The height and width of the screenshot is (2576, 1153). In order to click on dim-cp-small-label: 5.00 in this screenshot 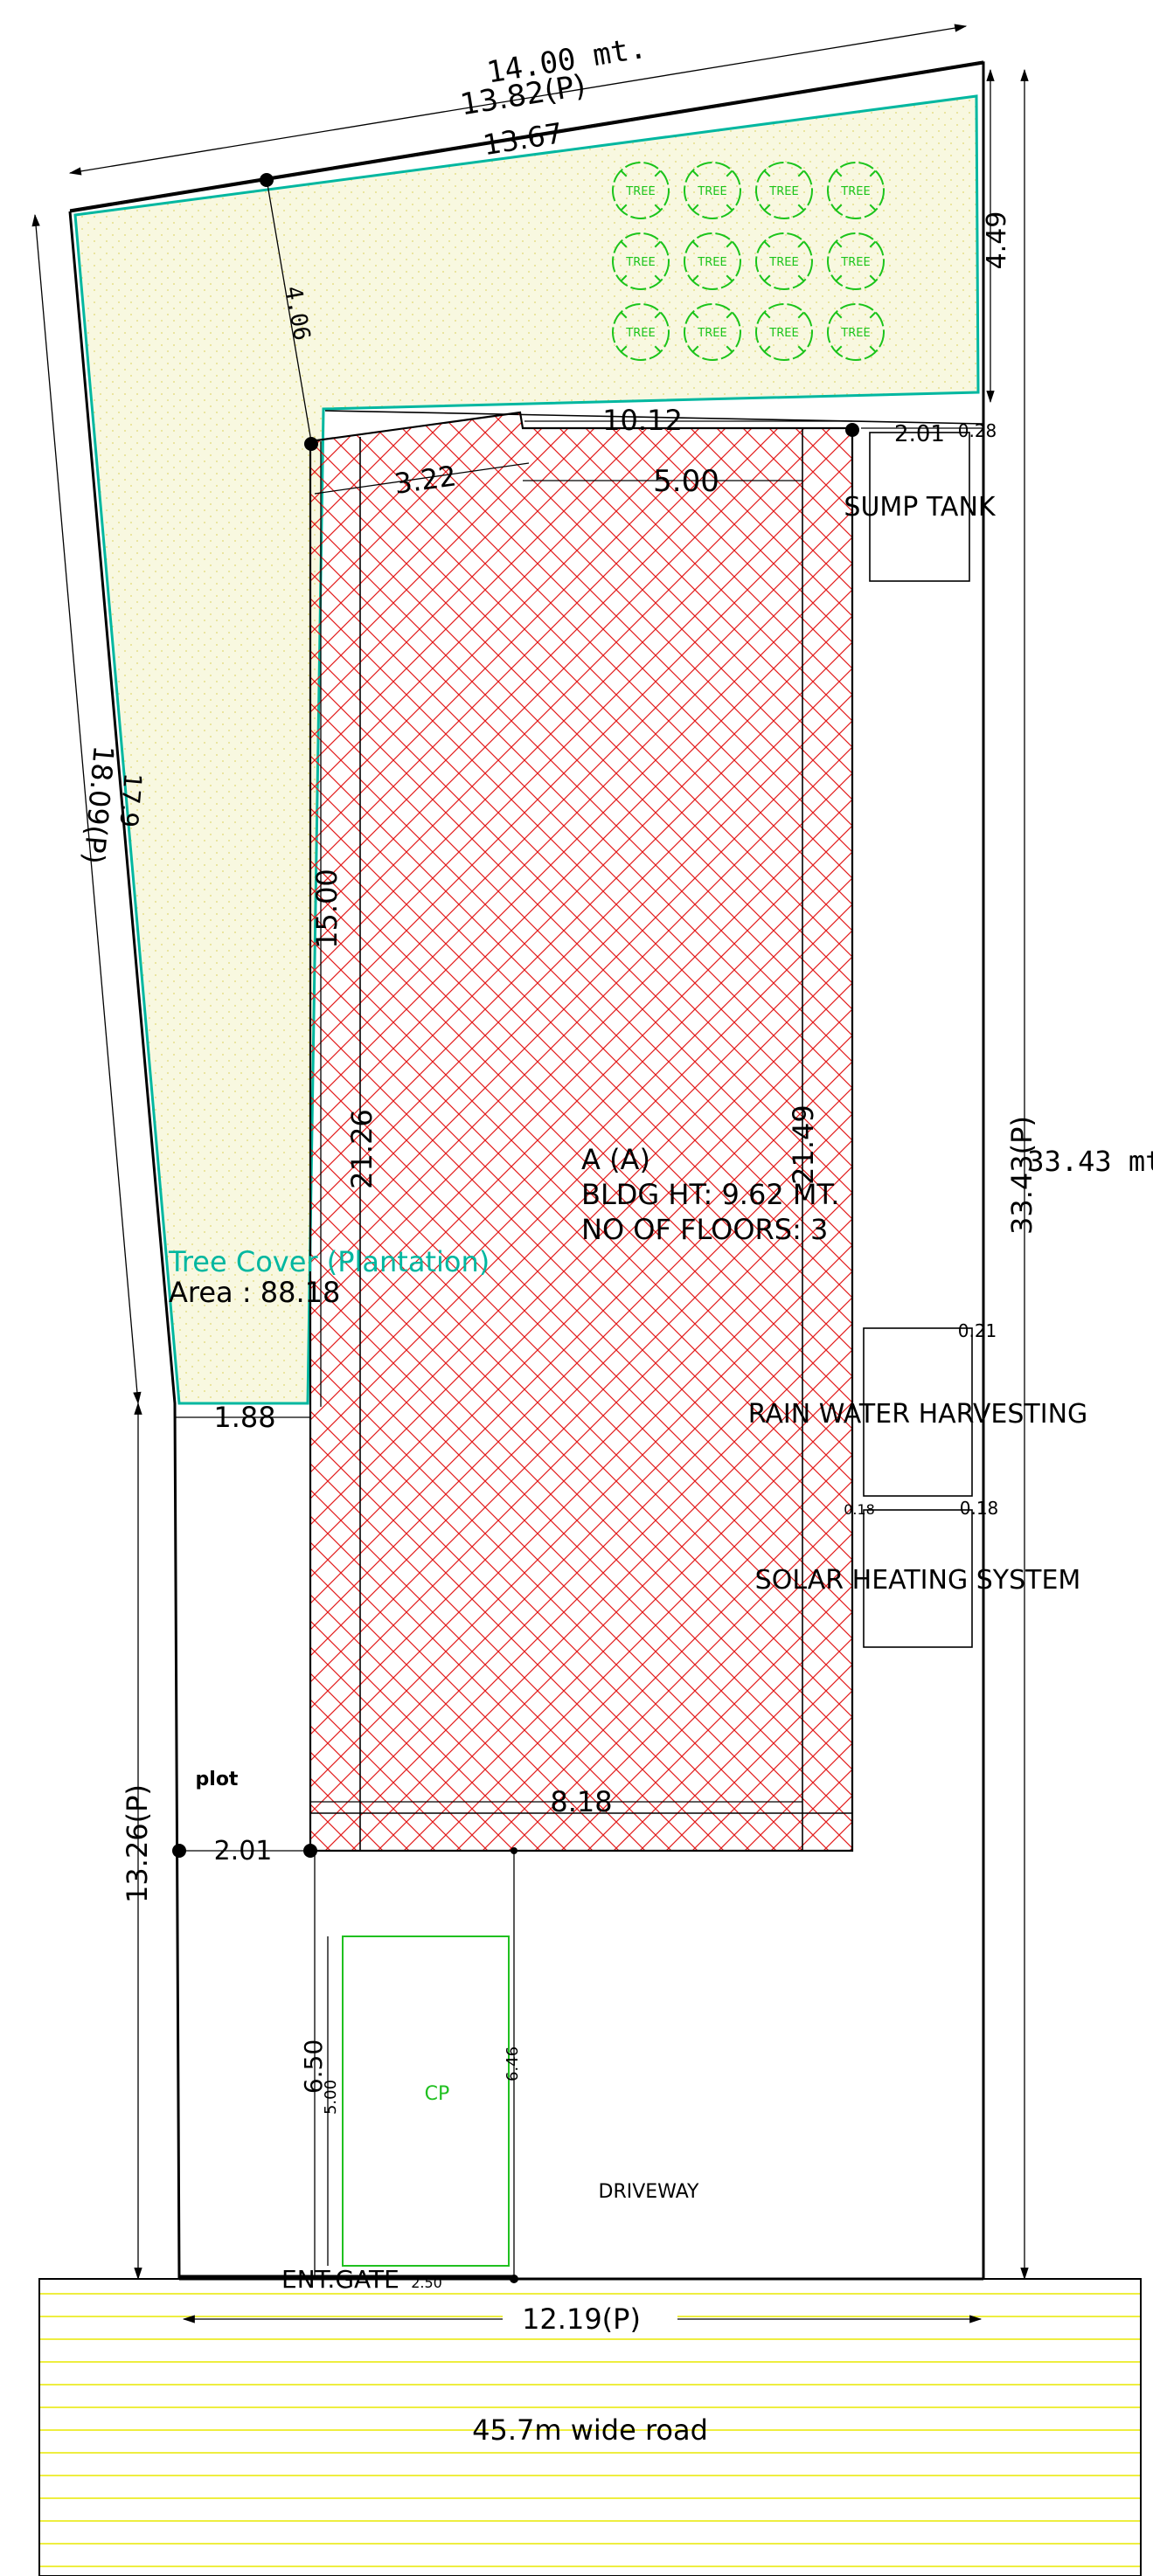, I will do `click(331, 2097)`.